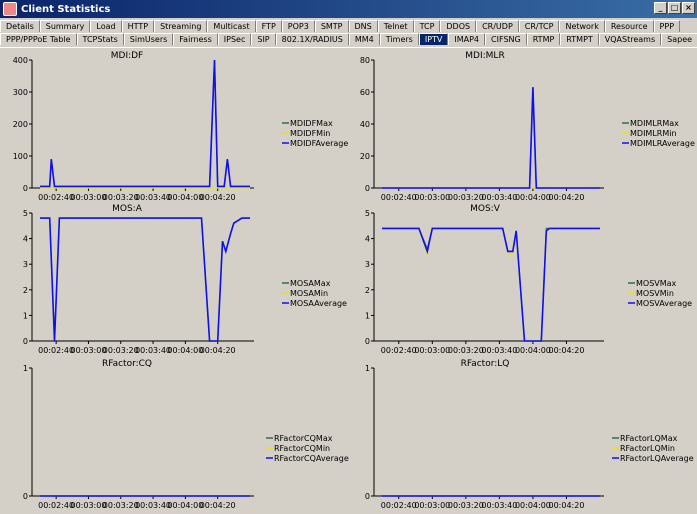  Describe the element at coordinates (629, 26) in the screenshot. I see `tab-resource: Resource` at that location.